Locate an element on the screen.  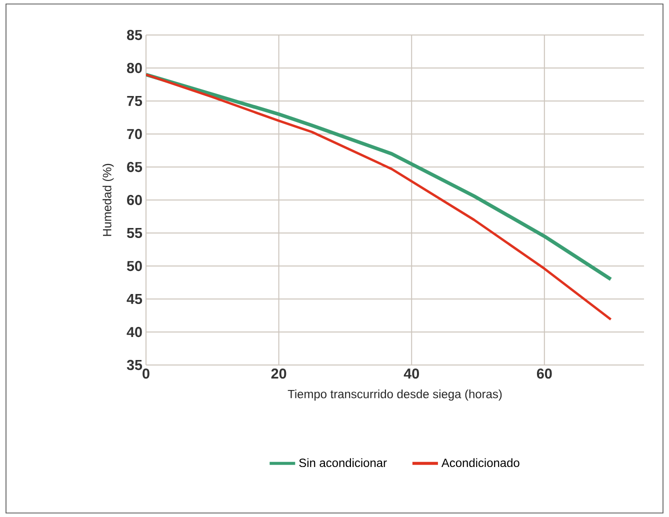
y-axis-title: Humedad (%) is located at coordinates (108, 200).